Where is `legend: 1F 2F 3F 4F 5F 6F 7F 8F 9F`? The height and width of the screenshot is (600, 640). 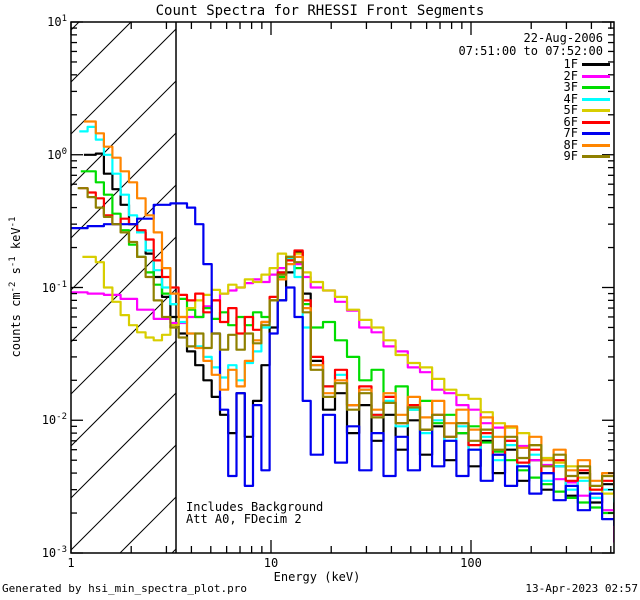
legend: 1F 2F 3F 4F 5F 6F 7F 8F 9F is located at coordinates (555, 110).